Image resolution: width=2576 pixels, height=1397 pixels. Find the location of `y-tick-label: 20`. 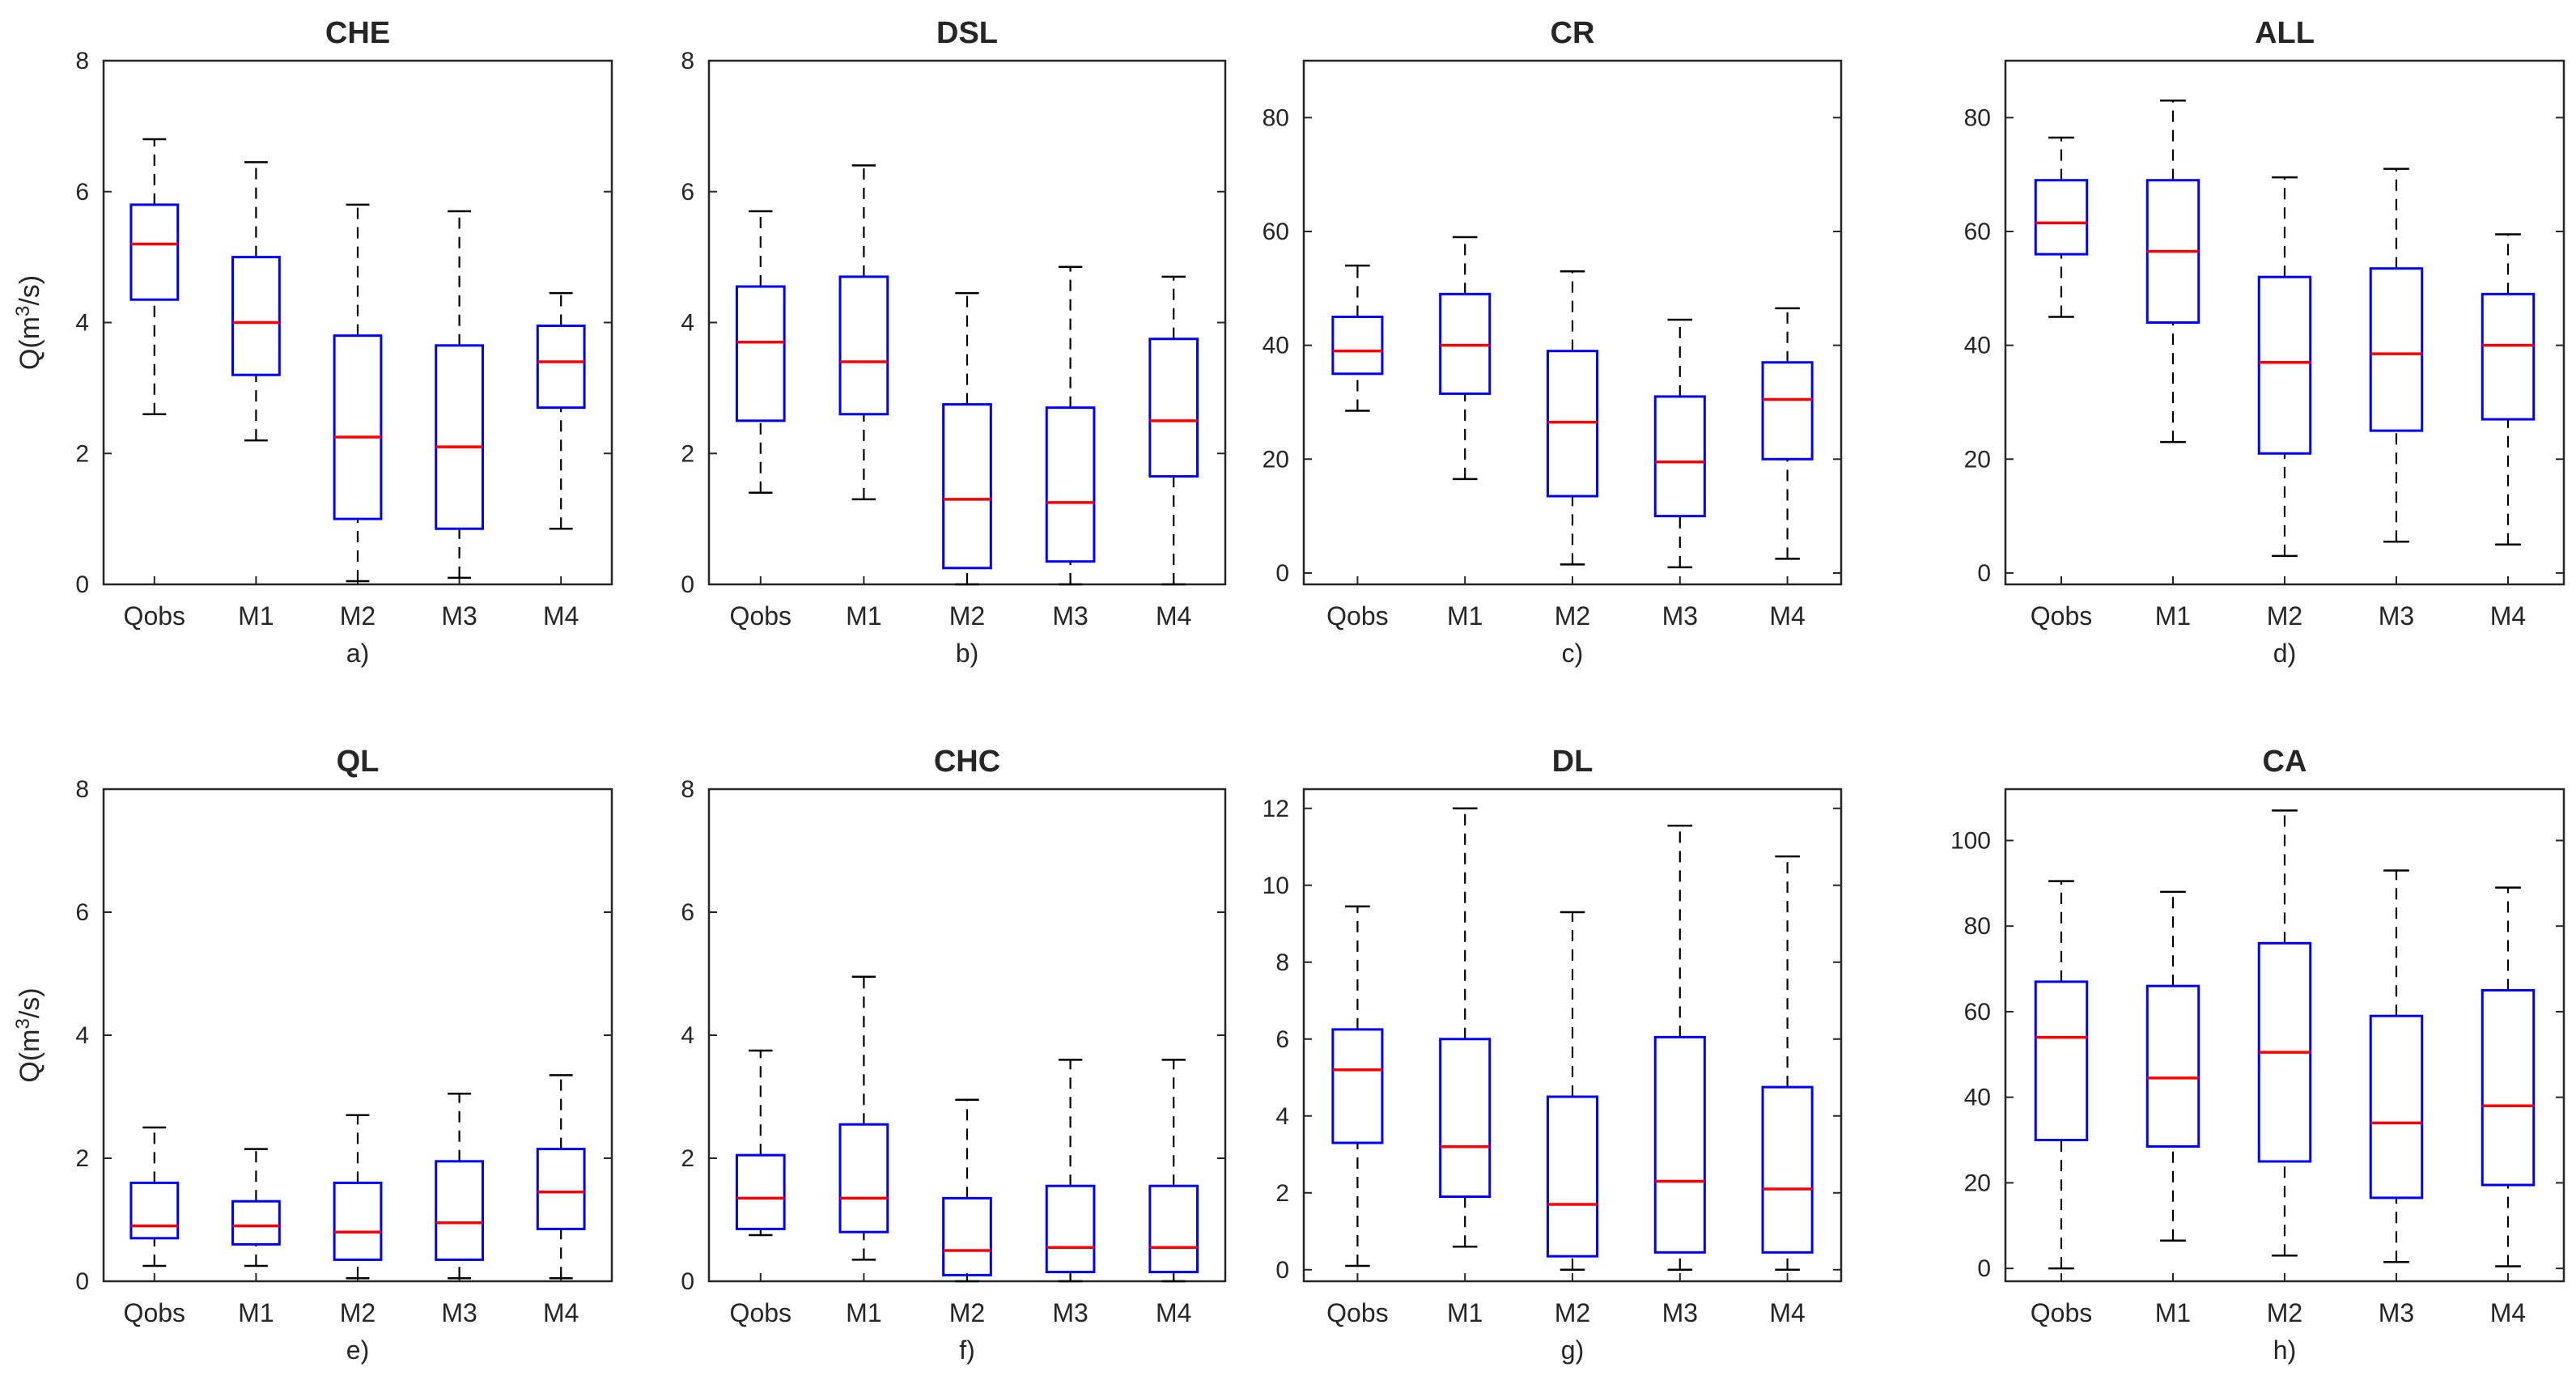

y-tick-label: 20 is located at coordinates (1276, 460).